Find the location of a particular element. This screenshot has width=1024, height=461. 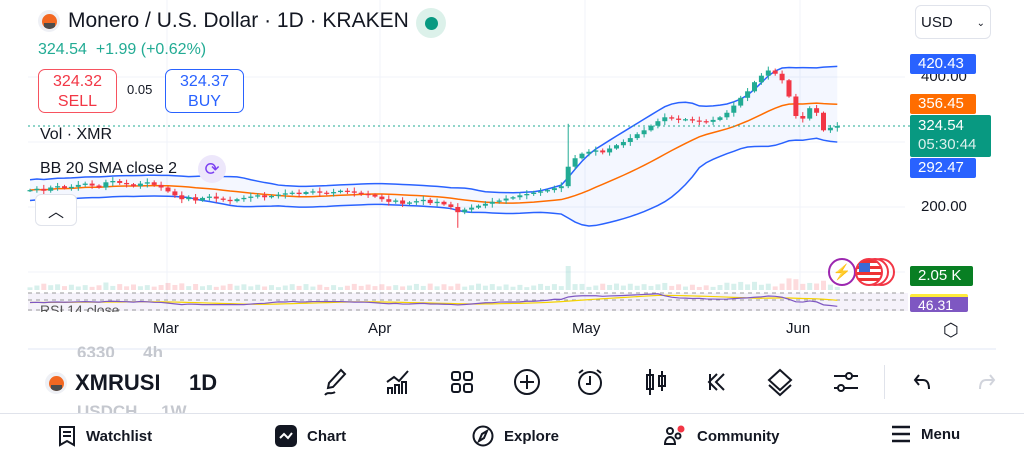

nav-menu: Menu is located at coordinates (925, 434).